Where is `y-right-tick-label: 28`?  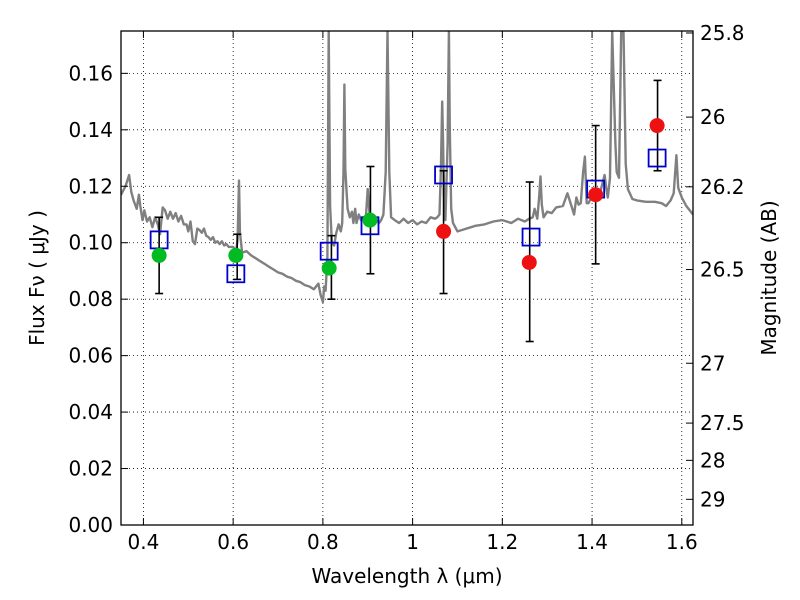
y-right-tick-label: 28 is located at coordinates (712, 460).